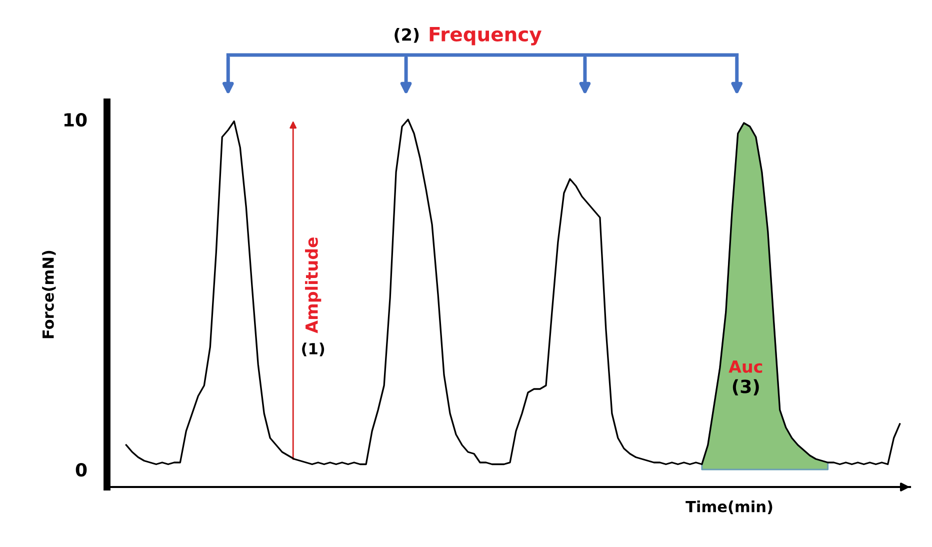 The width and height of the screenshot is (932, 547). I want to click on y-axis-title: Force(mN), so click(49, 294).